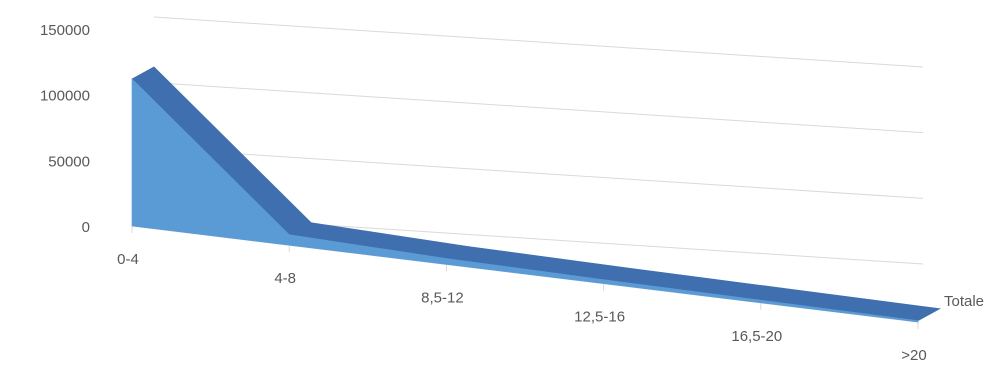 This screenshot has height=366, width=1005. Describe the element at coordinates (65, 96) in the screenshot. I see `y-tick-label: 100000` at that location.